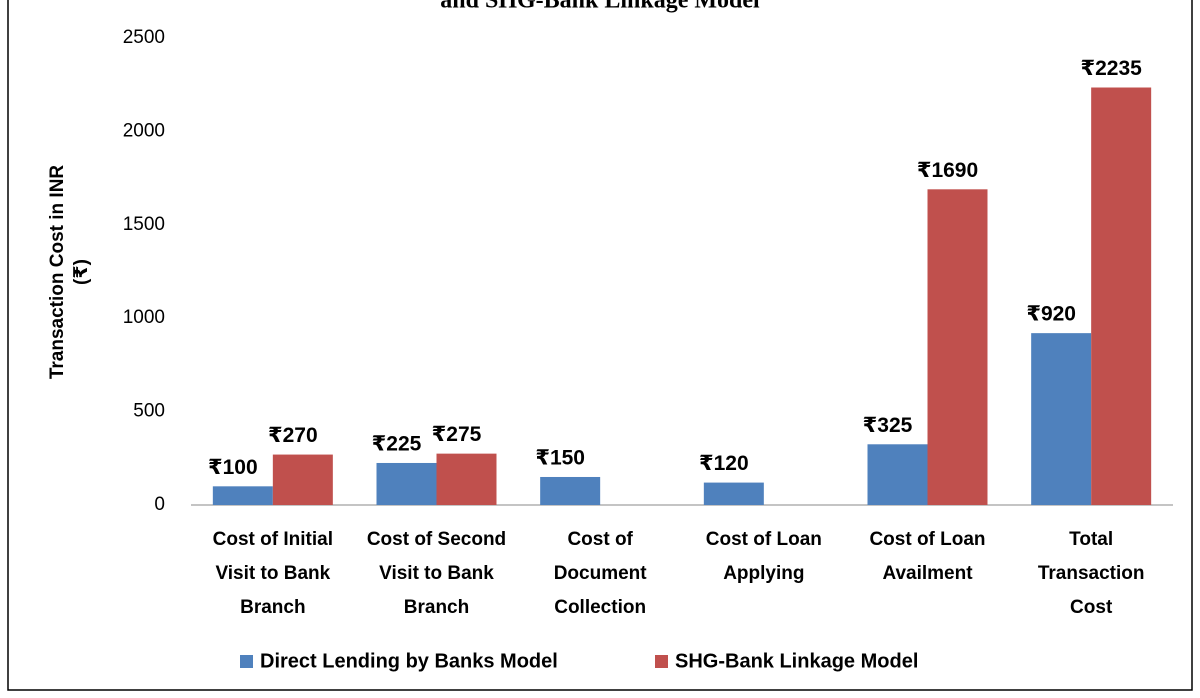 The height and width of the screenshot is (698, 1200). Describe the element at coordinates (144, 130) in the screenshot. I see `y-tick-label: 2000` at that location.